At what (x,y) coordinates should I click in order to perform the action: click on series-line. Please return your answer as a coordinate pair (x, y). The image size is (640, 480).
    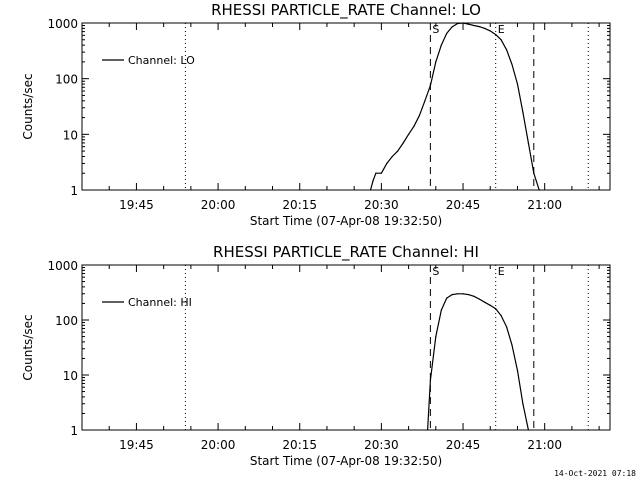
    Looking at the image, I should click on (478, 362).